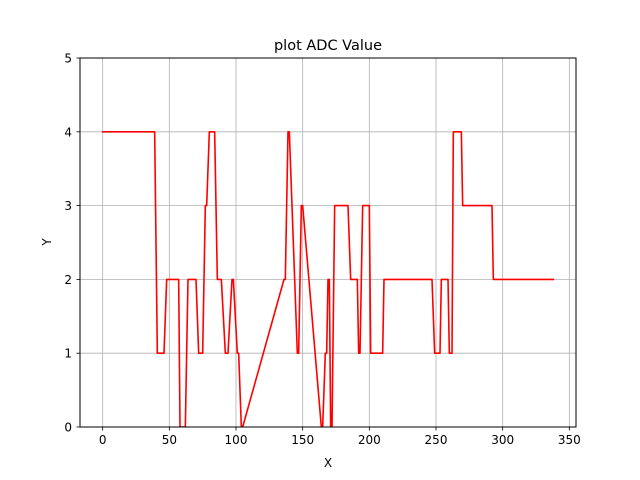 The height and width of the screenshot is (480, 640). I want to click on y-tick-label: 0, so click(68, 428).